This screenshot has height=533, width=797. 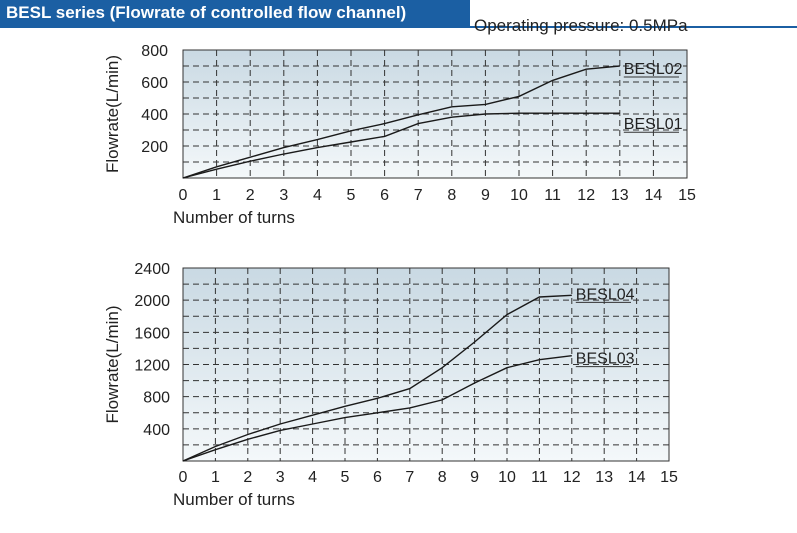 What do you see at coordinates (152, 366) in the screenshot?
I see `y-tick-label: 1200` at bounding box center [152, 366].